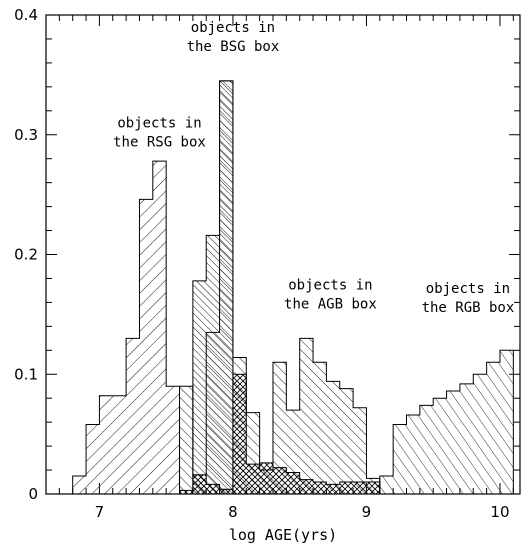 This screenshot has height=548, width=532. Describe the element at coordinates (159, 143) in the screenshot. I see `annotation-label: the RSG box` at that location.